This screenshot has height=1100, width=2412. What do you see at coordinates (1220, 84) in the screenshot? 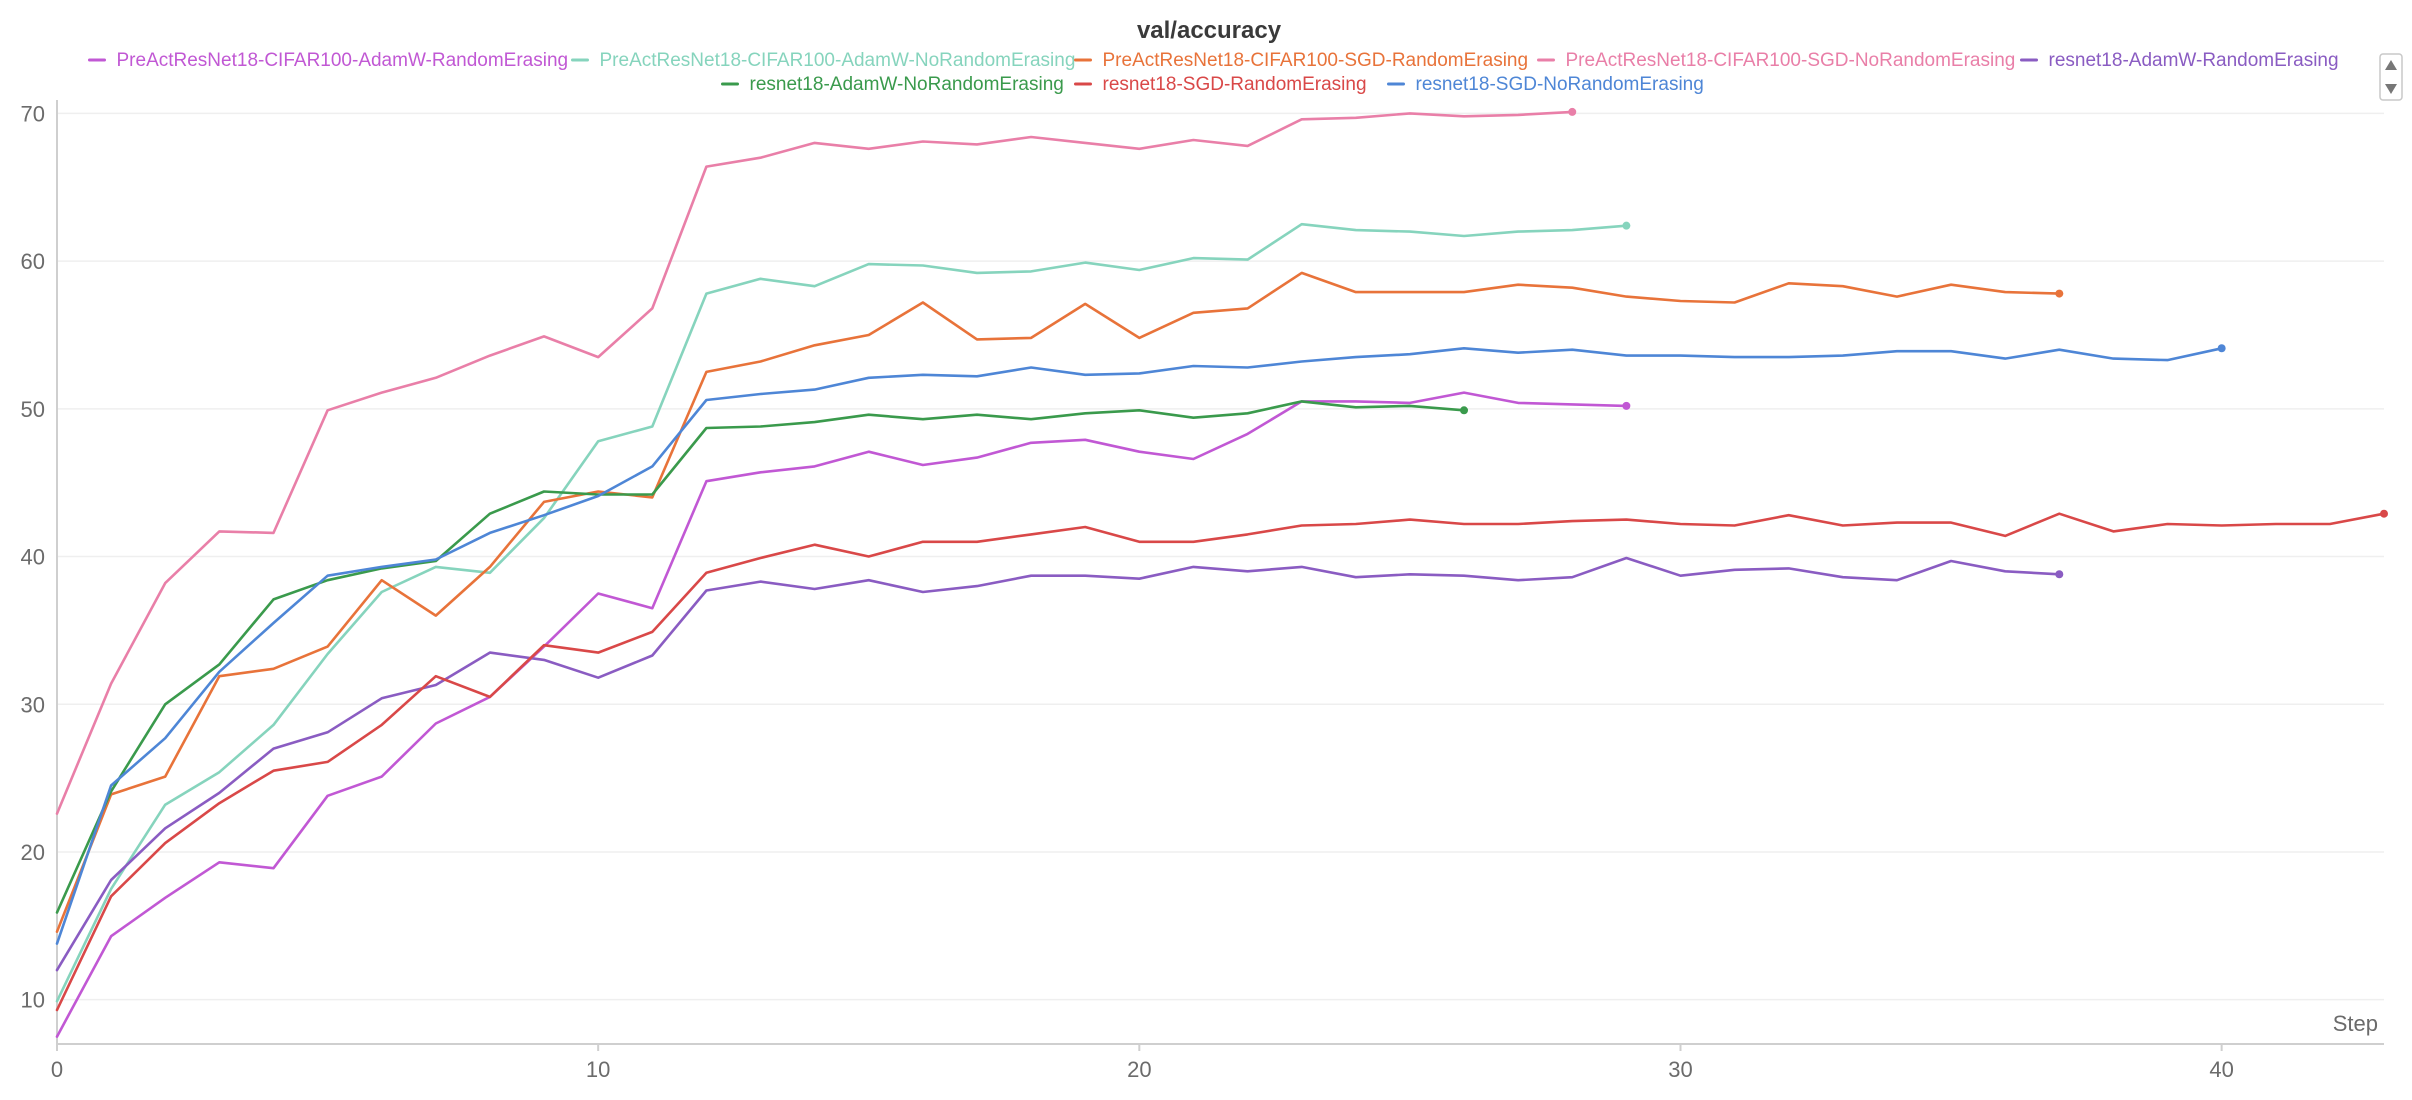
I see `legend-item-resnet18-sgd-randomerasing: resnet18-SGD-RandomErasing` at bounding box center [1220, 84].